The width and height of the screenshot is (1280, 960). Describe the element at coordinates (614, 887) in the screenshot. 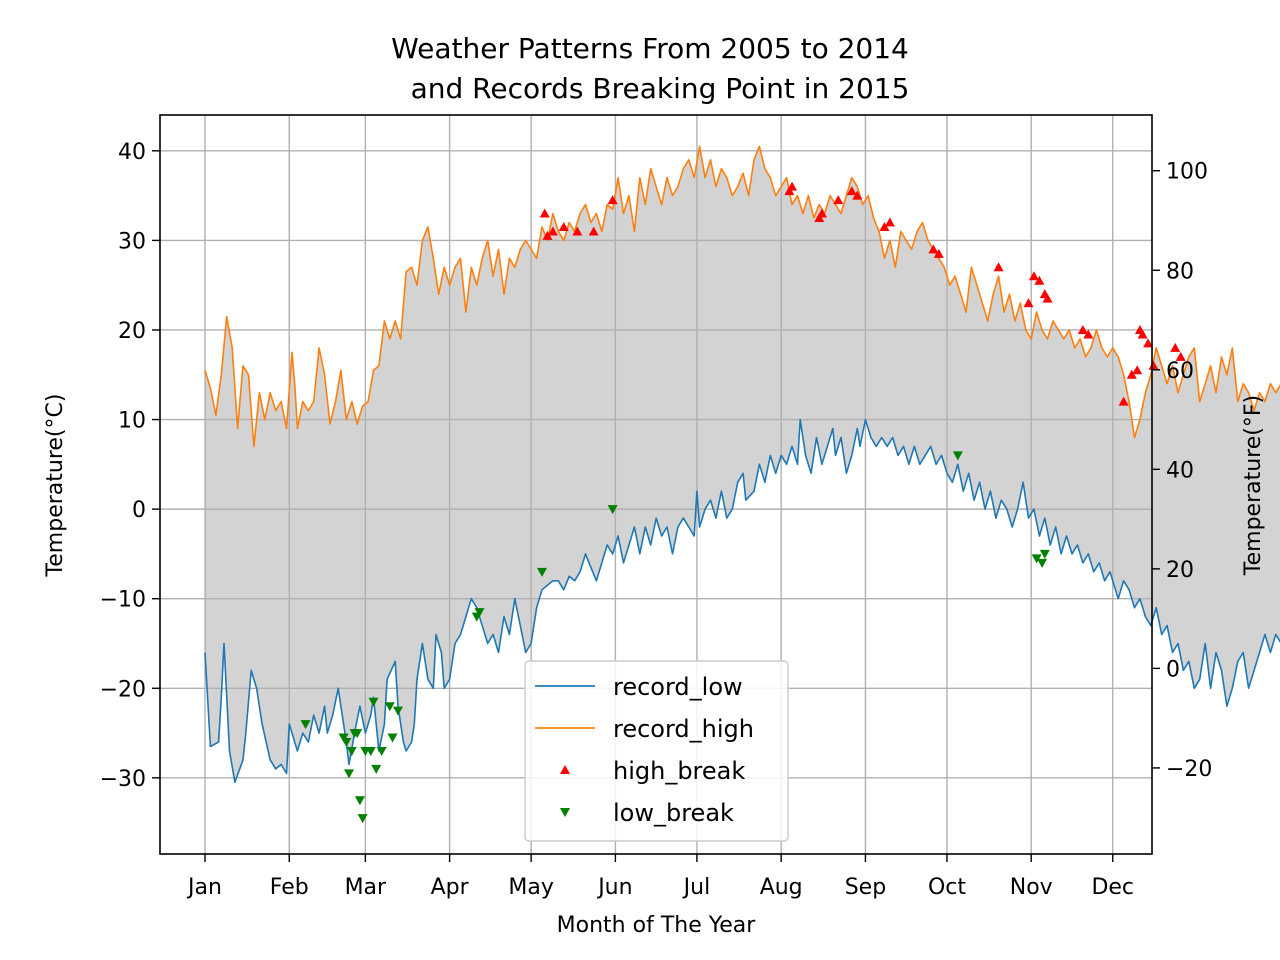

I see `x-tick-label-jun: Jun` at that location.